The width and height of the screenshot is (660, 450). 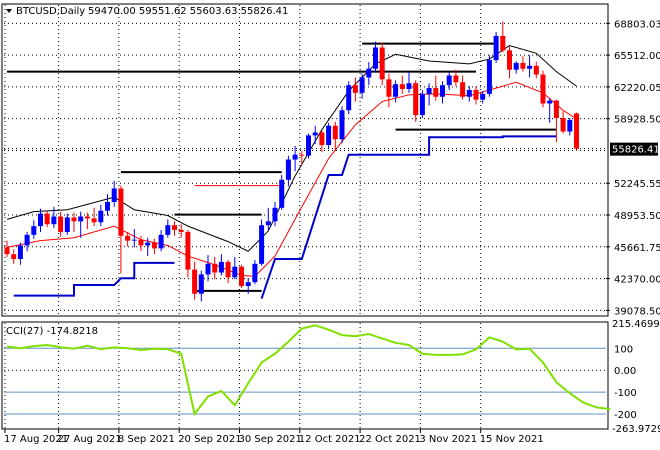 I want to click on cci-tick-label: 0.00, so click(x=625, y=371).